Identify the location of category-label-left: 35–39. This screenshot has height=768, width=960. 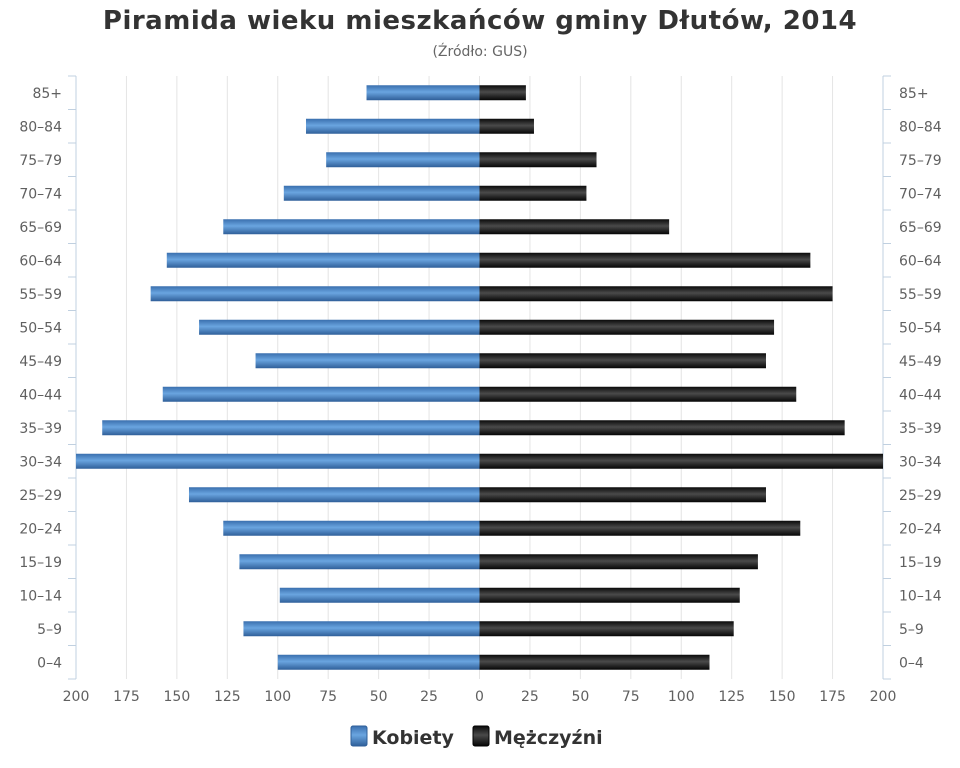
(40, 429).